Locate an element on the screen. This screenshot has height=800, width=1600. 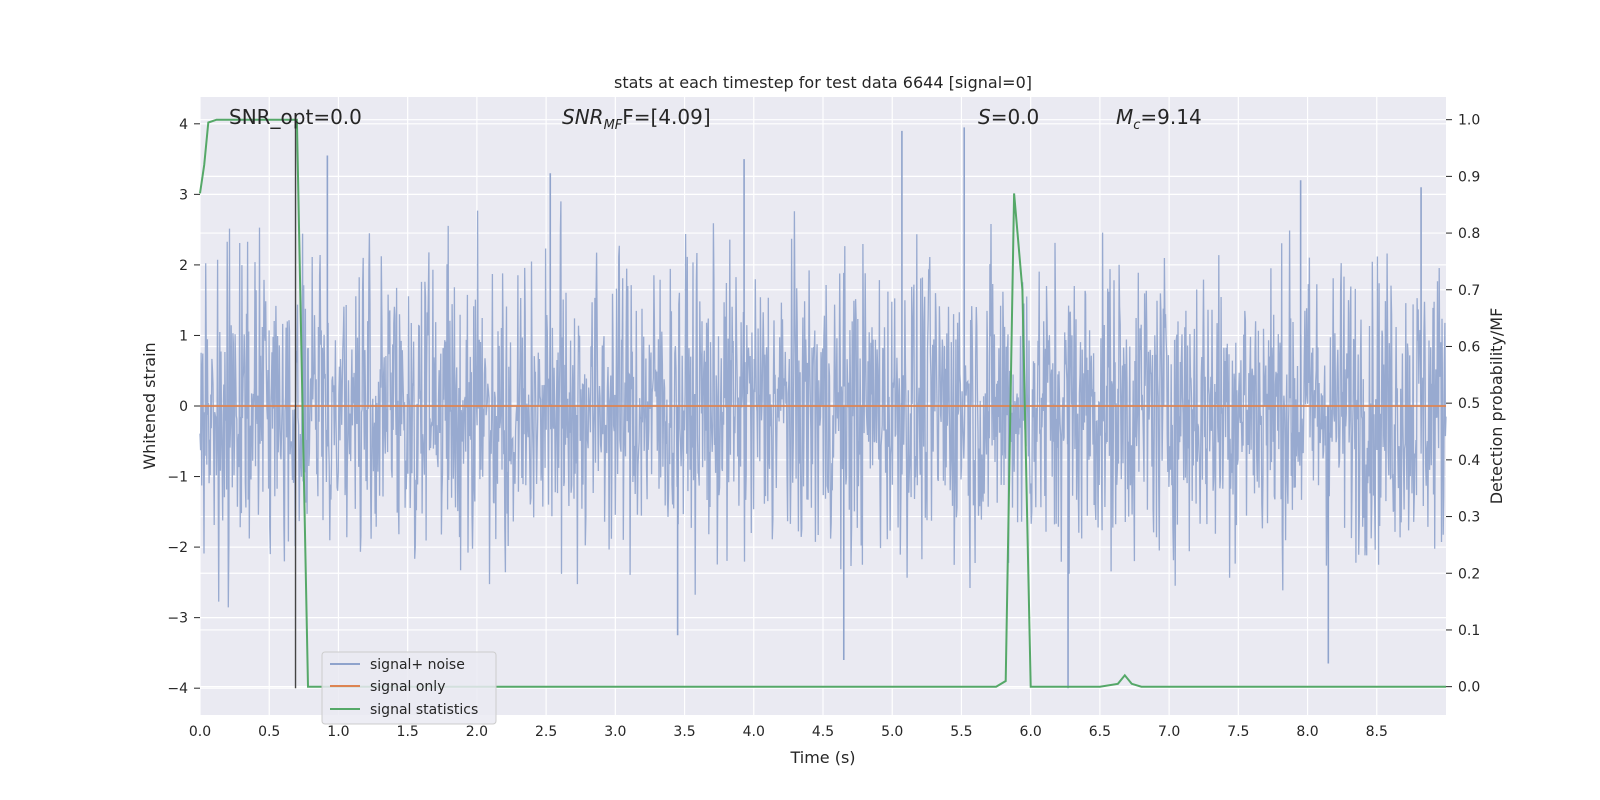
y-right-tick-label: 0.0 is located at coordinates (1469, 688).